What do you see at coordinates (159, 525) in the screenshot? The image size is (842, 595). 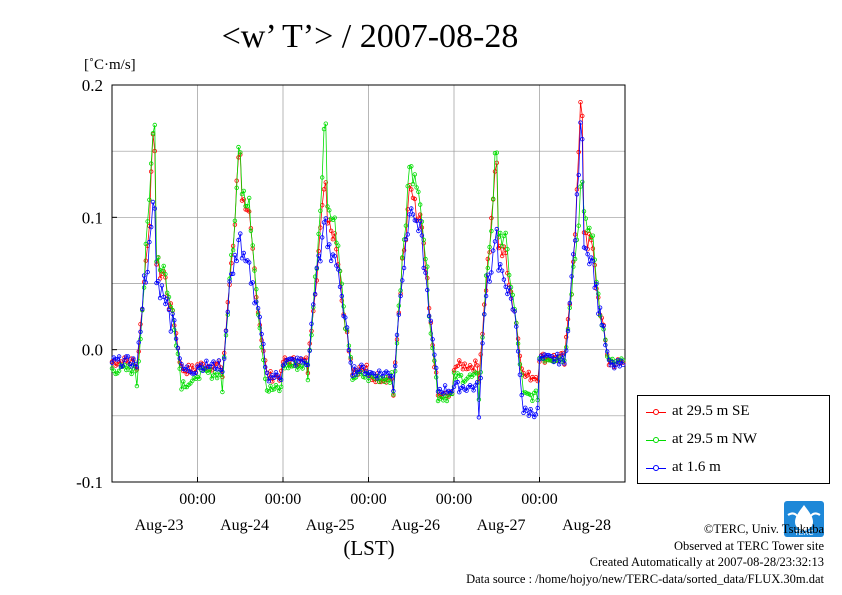 I see `date-label: Aug-23` at bounding box center [159, 525].